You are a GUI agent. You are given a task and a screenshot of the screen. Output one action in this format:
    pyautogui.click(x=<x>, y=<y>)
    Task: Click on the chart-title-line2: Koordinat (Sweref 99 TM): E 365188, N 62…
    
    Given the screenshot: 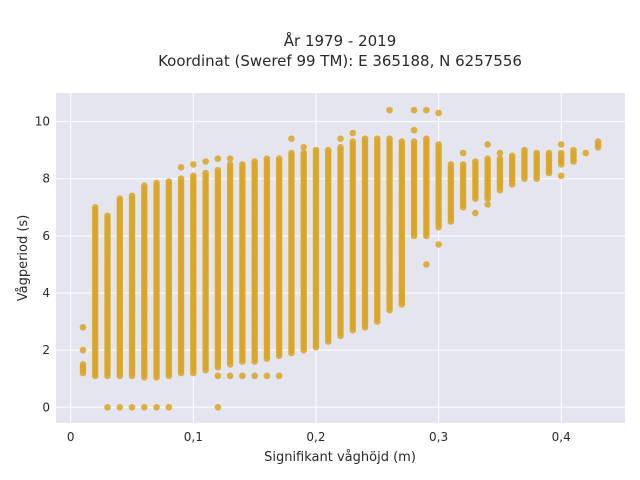 What is the action you would take?
    pyautogui.click(x=340, y=61)
    